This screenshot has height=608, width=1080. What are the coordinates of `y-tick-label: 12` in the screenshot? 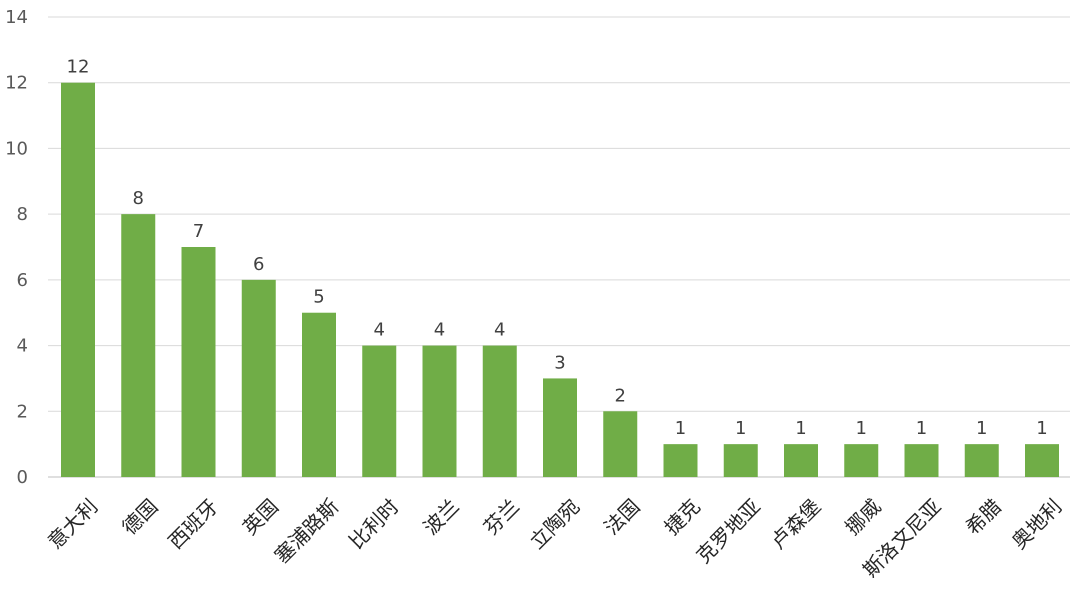 It's located at (16, 83).